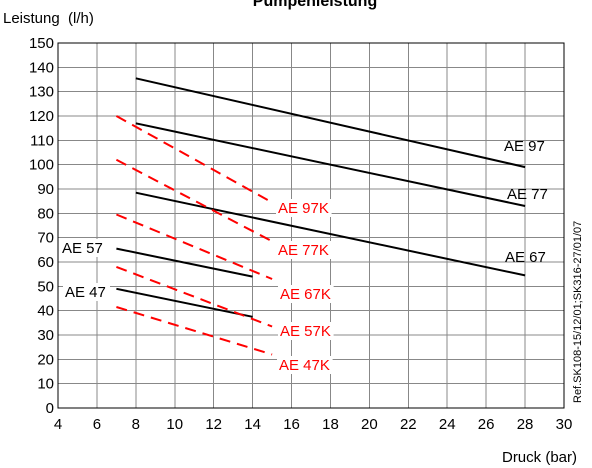 This screenshot has width=592, height=468. What do you see at coordinates (45, 238) in the screenshot?
I see `y-tick-label: 70` at bounding box center [45, 238].